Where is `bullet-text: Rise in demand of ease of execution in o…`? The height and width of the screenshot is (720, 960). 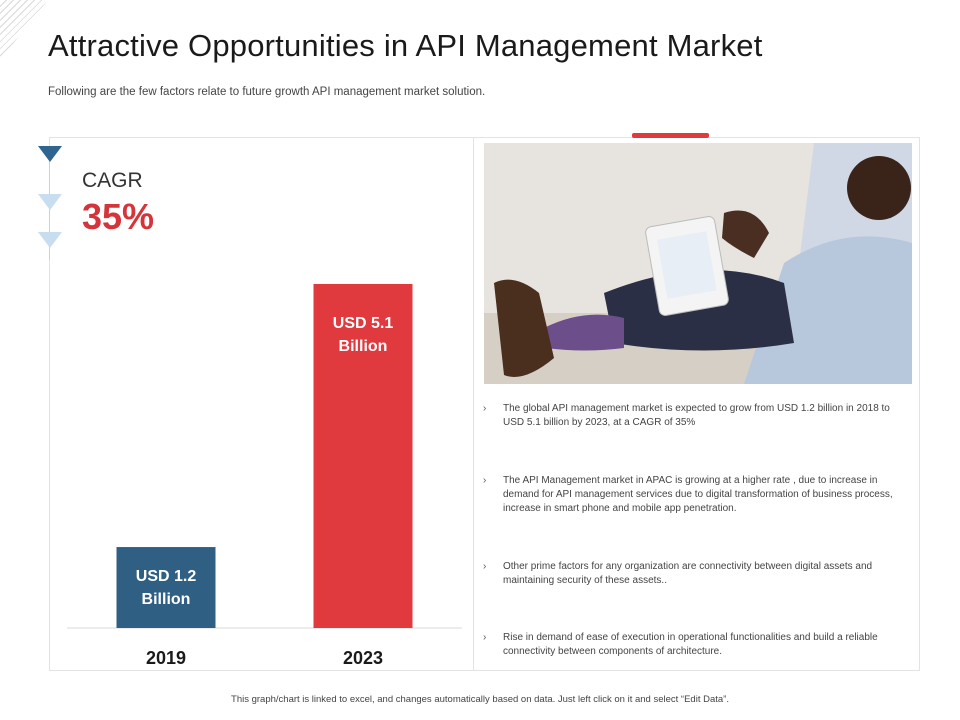 bullet-text: Rise in demand of ease of execution in o… is located at coordinates (690, 644).